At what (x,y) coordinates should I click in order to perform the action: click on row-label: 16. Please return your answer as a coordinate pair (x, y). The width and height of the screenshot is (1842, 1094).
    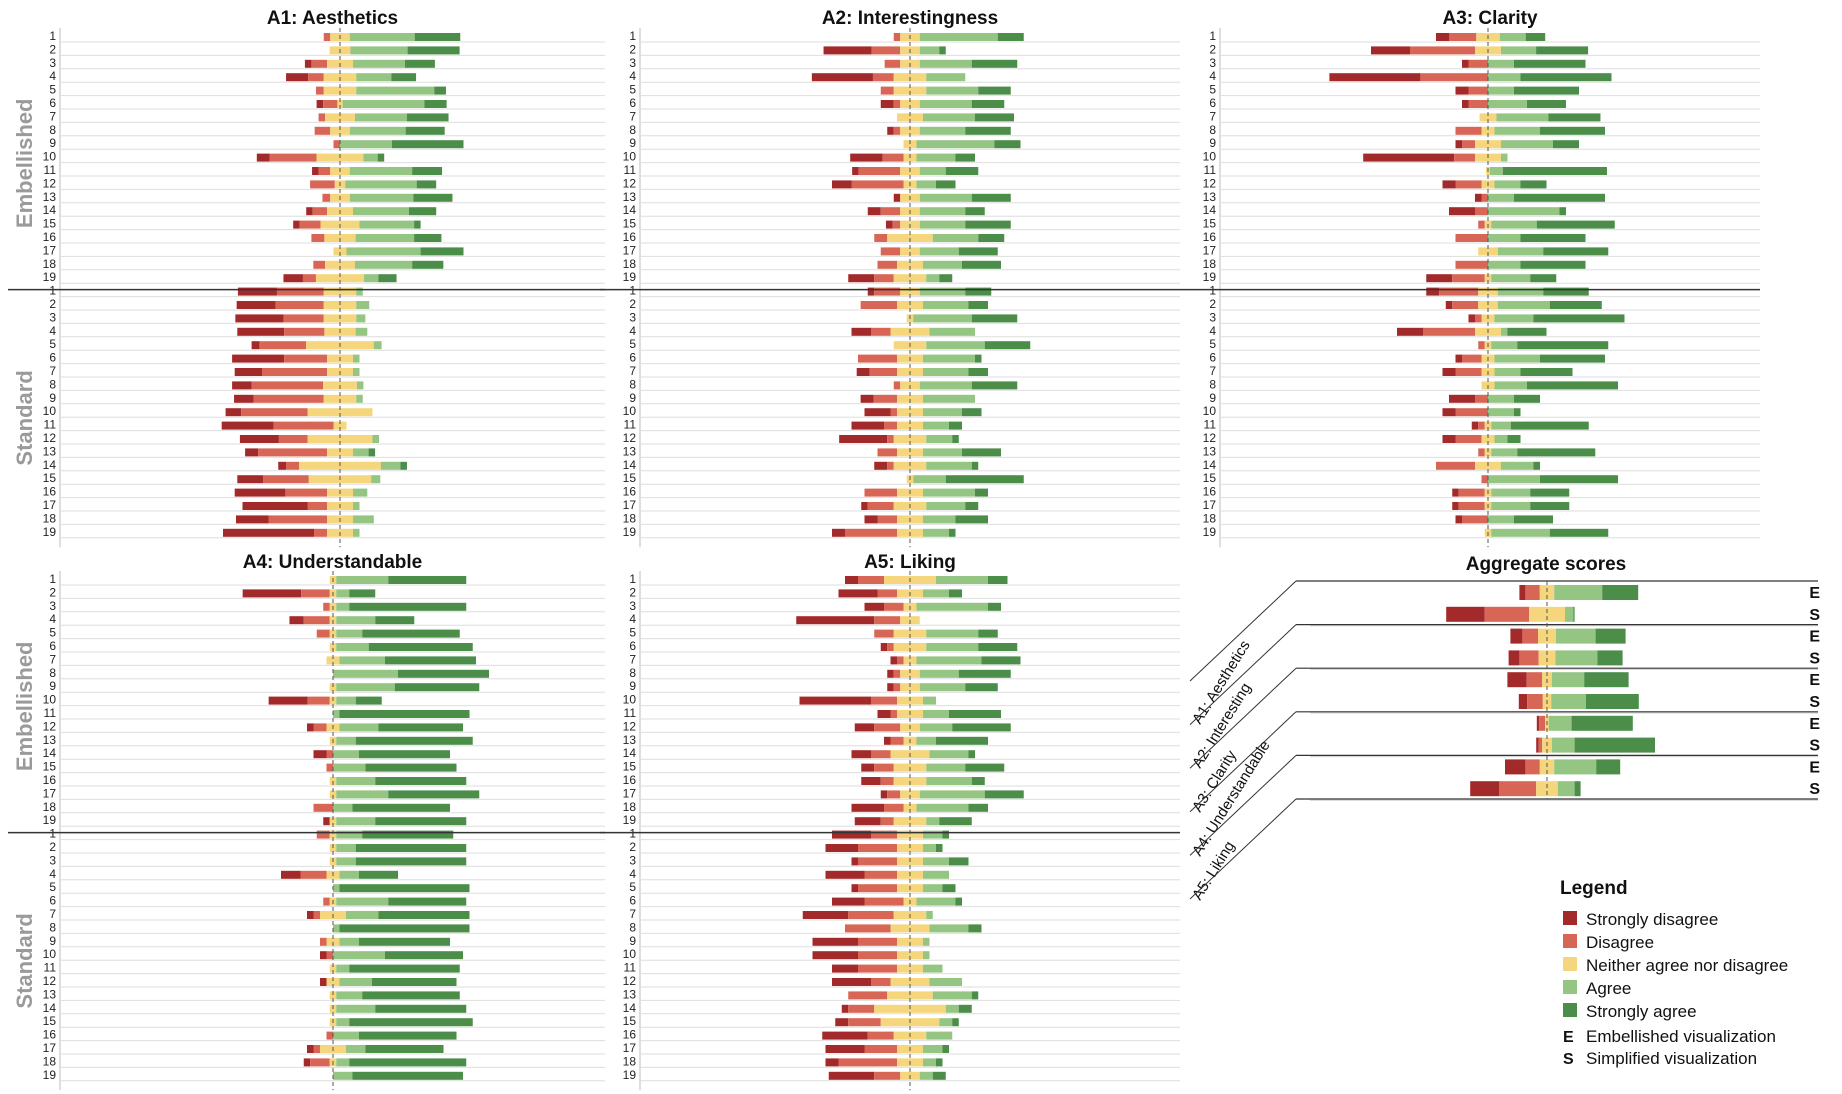
    Looking at the image, I should click on (50, 780).